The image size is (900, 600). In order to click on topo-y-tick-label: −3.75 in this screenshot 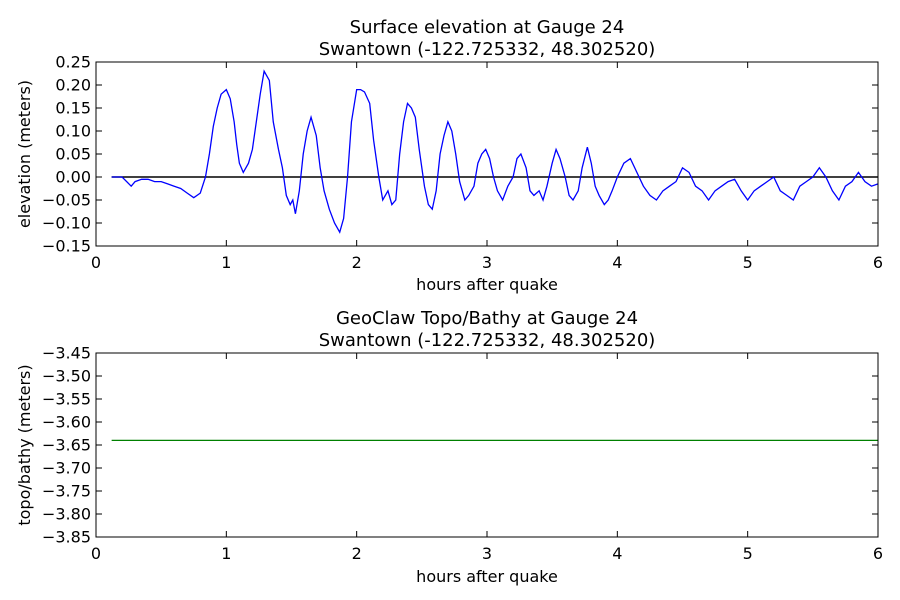, I will do `click(66, 491)`.